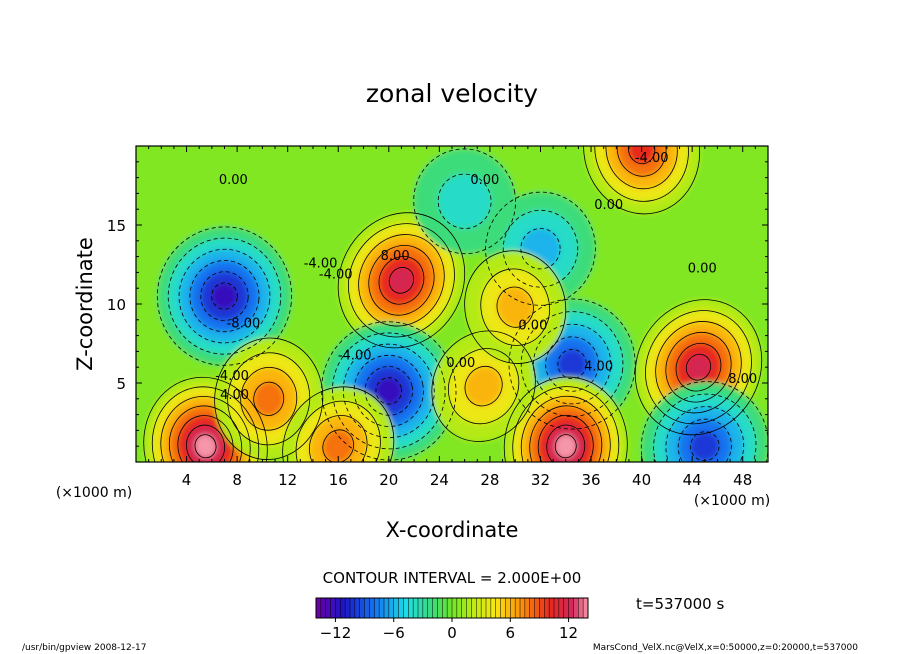  I want to click on x-tick-label: 8, so click(237, 480).